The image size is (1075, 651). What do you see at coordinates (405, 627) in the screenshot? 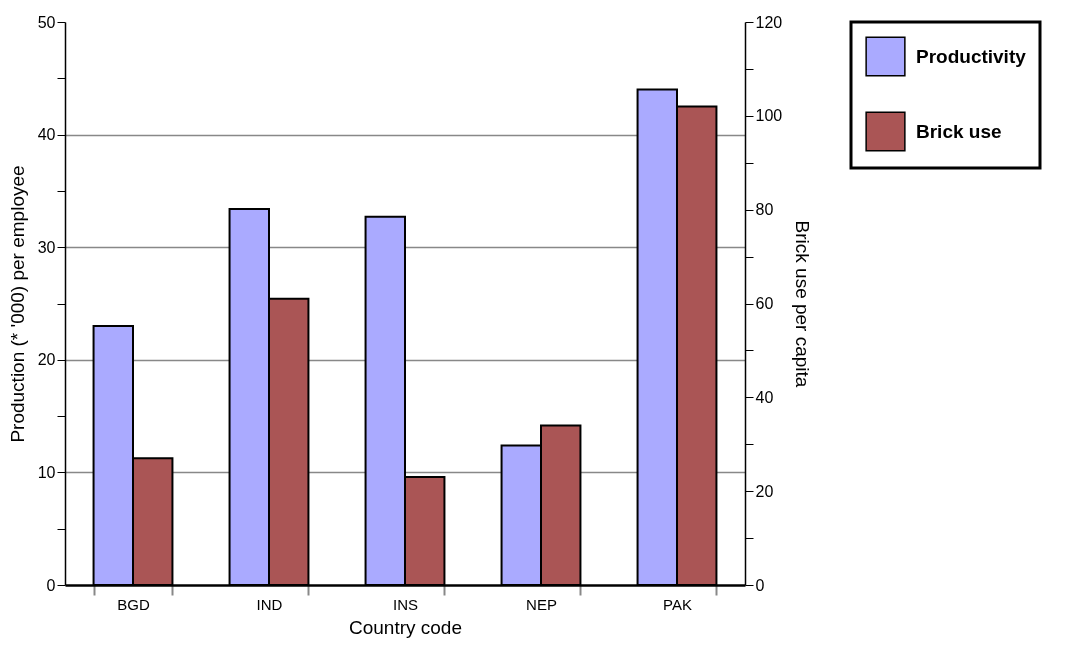
I see `x-axis-title: Country code` at bounding box center [405, 627].